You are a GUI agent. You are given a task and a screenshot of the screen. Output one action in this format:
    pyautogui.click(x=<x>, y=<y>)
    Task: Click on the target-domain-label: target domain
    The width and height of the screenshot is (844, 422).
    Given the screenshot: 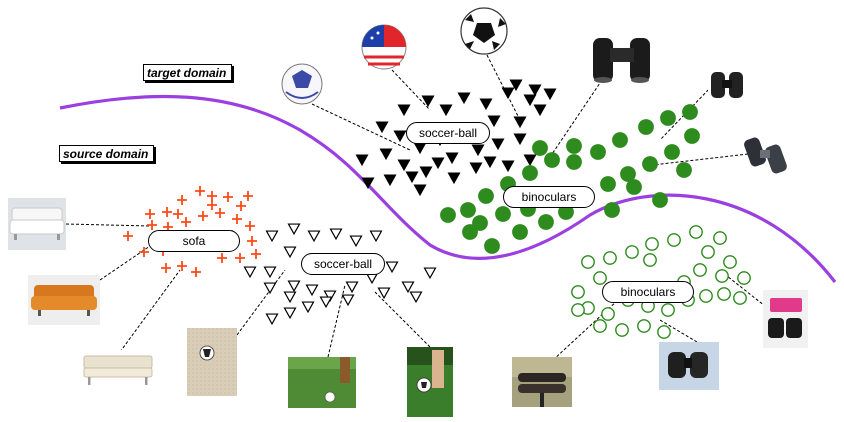 What is the action you would take?
    pyautogui.click(x=188, y=72)
    